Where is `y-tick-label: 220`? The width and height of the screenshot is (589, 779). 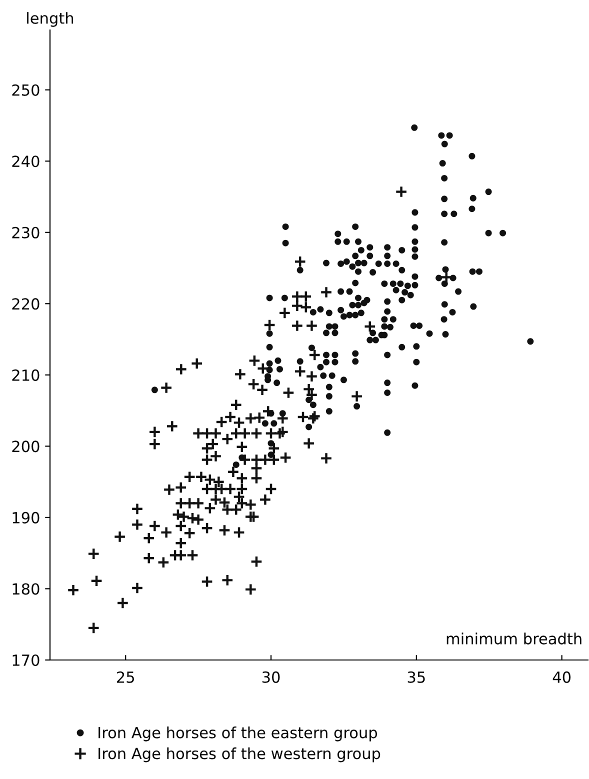 y-tick-label: 220 is located at coordinates (26, 304).